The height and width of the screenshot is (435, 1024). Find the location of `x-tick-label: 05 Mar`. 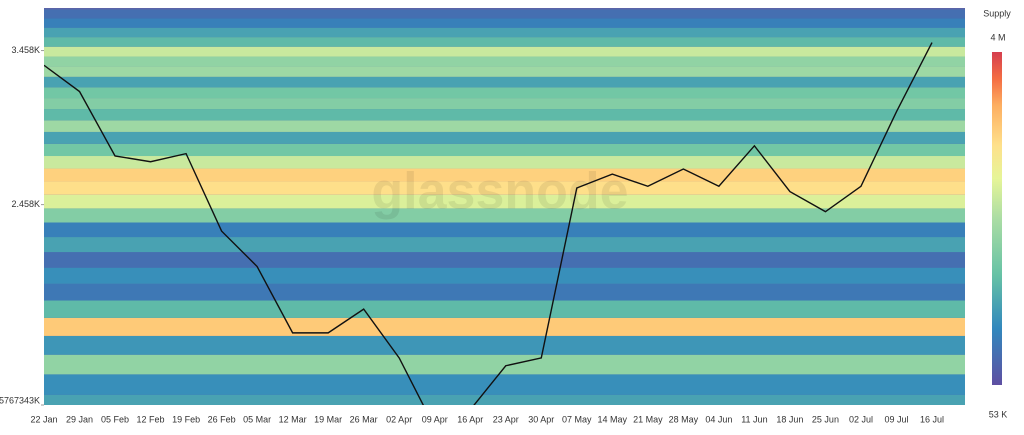

x-tick-label: 05 Mar is located at coordinates (257, 419).